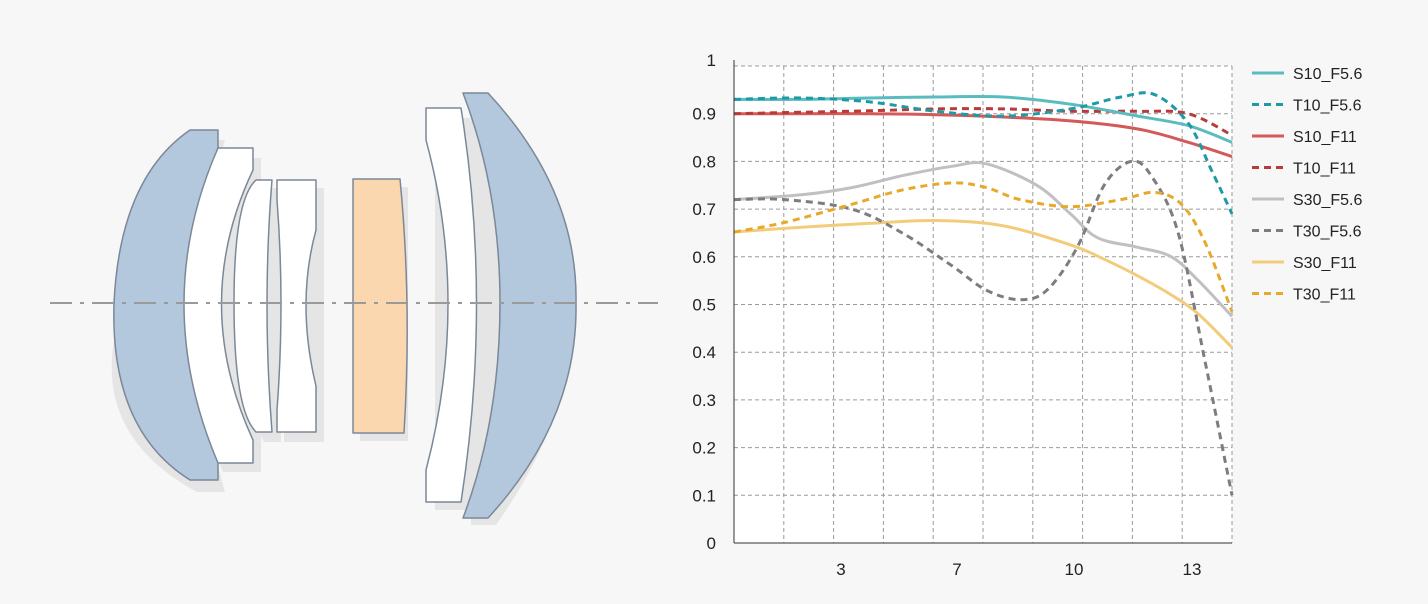 The width and height of the screenshot is (1428, 604). Describe the element at coordinates (1325, 263) in the screenshot. I see `legend-label: S30_F11` at that location.